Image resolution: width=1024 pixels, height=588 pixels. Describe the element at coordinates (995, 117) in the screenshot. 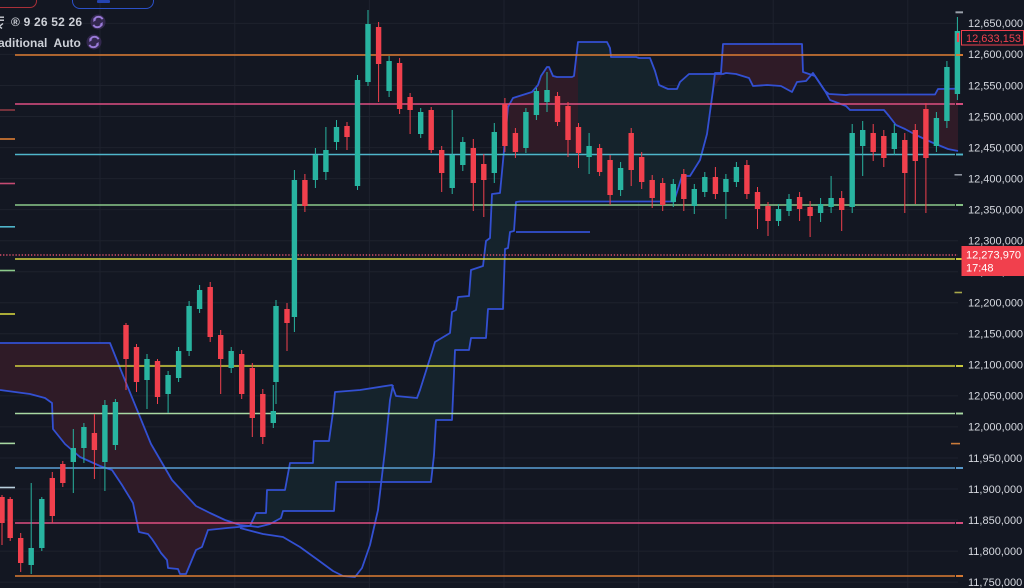

I see `svg-text: 12,500,000` at that location.